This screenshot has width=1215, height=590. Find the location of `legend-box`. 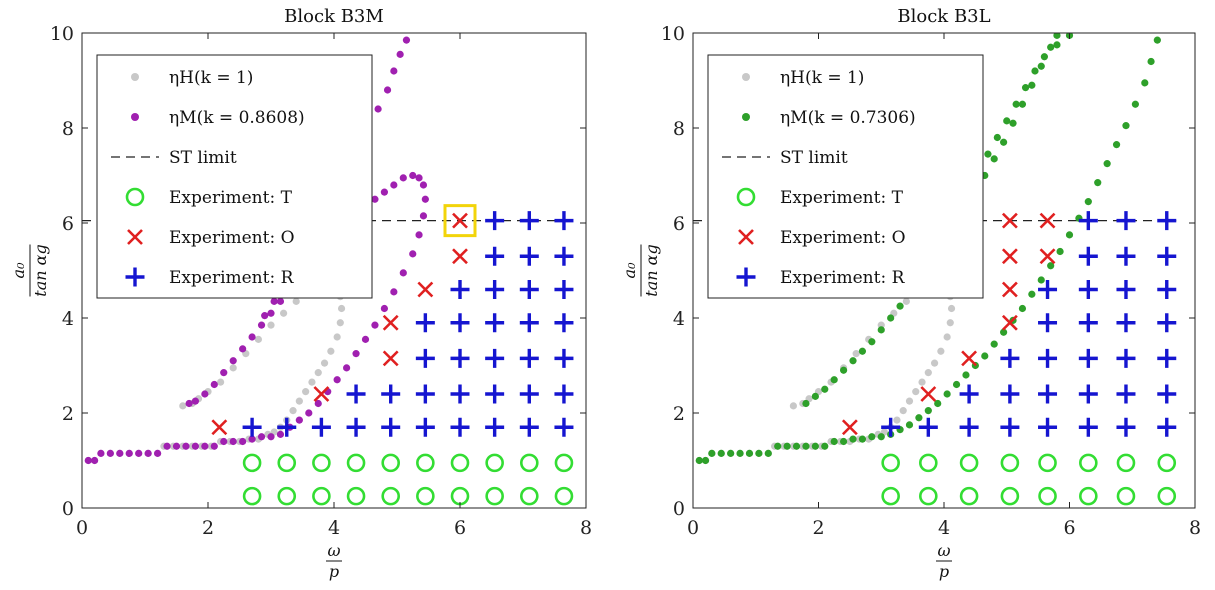

legend-box is located at coordinates (845, 176).